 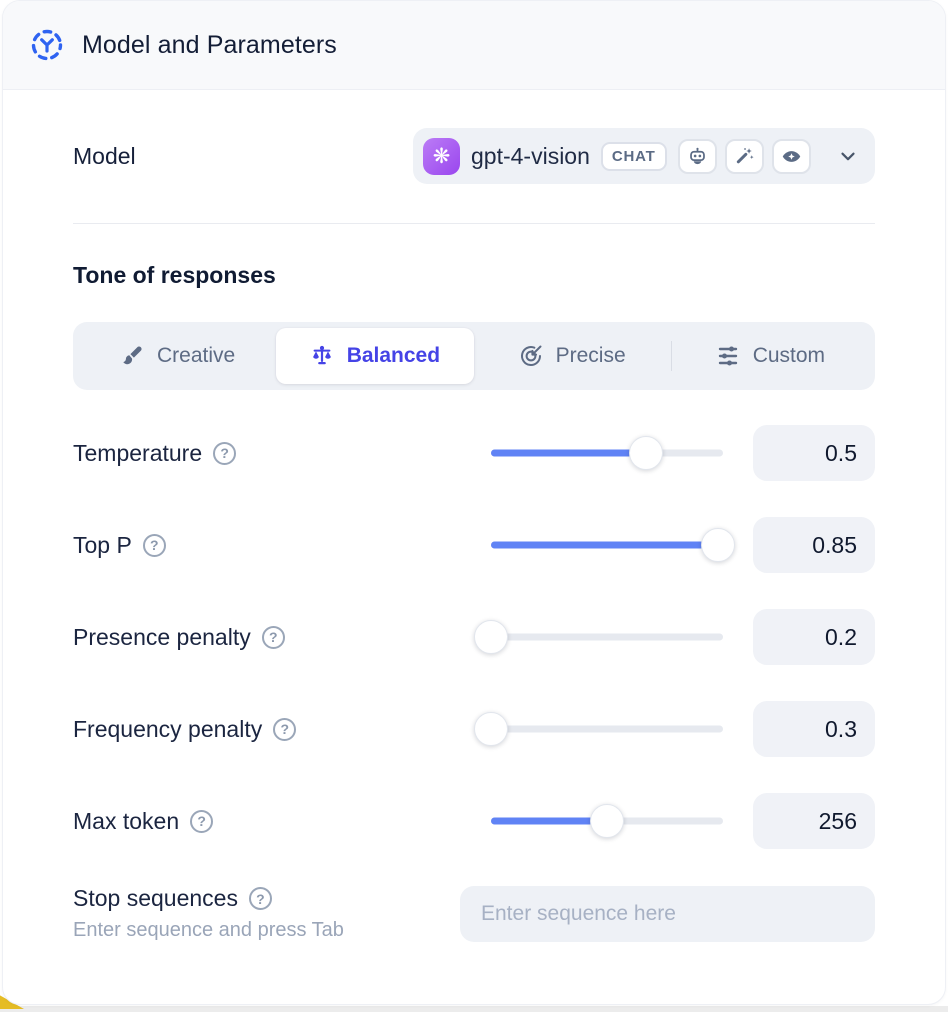 I want to click on tab-precise: Precise, so click(x=572, y=356).